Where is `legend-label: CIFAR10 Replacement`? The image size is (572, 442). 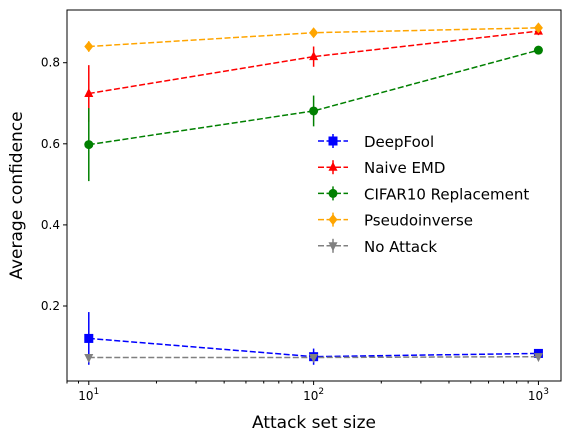 legend-label: CIFAR10 Replacement is located at coordinates (446, 194).